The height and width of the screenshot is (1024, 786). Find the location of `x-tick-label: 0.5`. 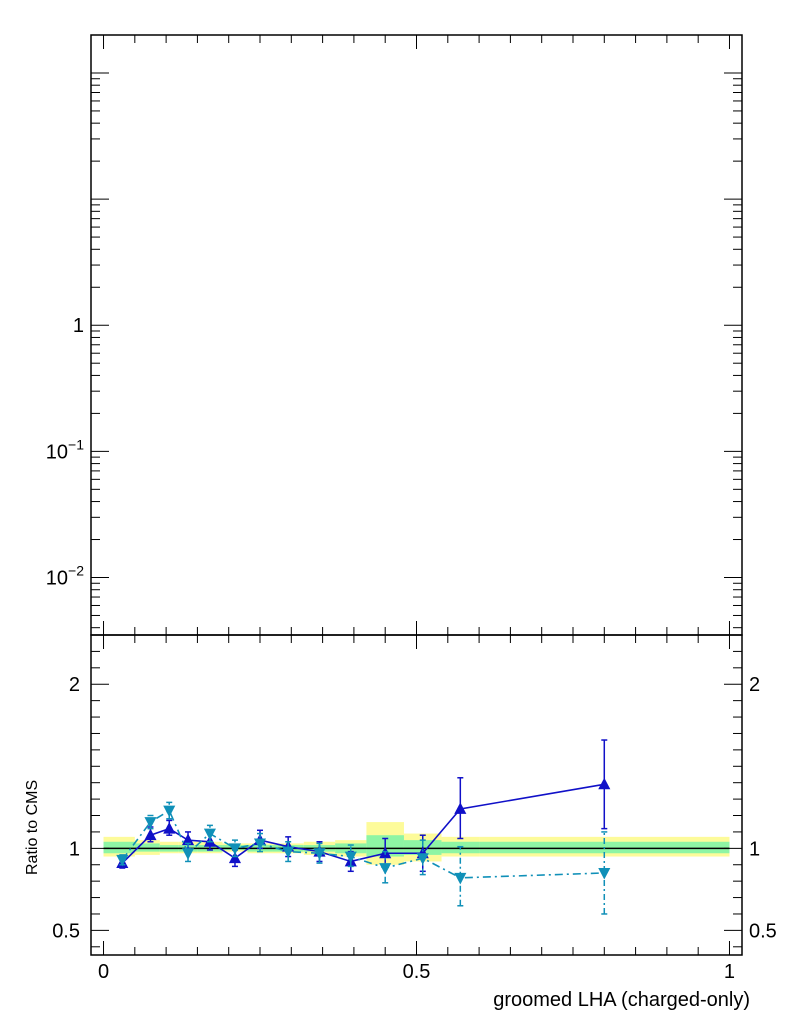

x-tick-label: 0.5 is located at coordinates (417, 972).